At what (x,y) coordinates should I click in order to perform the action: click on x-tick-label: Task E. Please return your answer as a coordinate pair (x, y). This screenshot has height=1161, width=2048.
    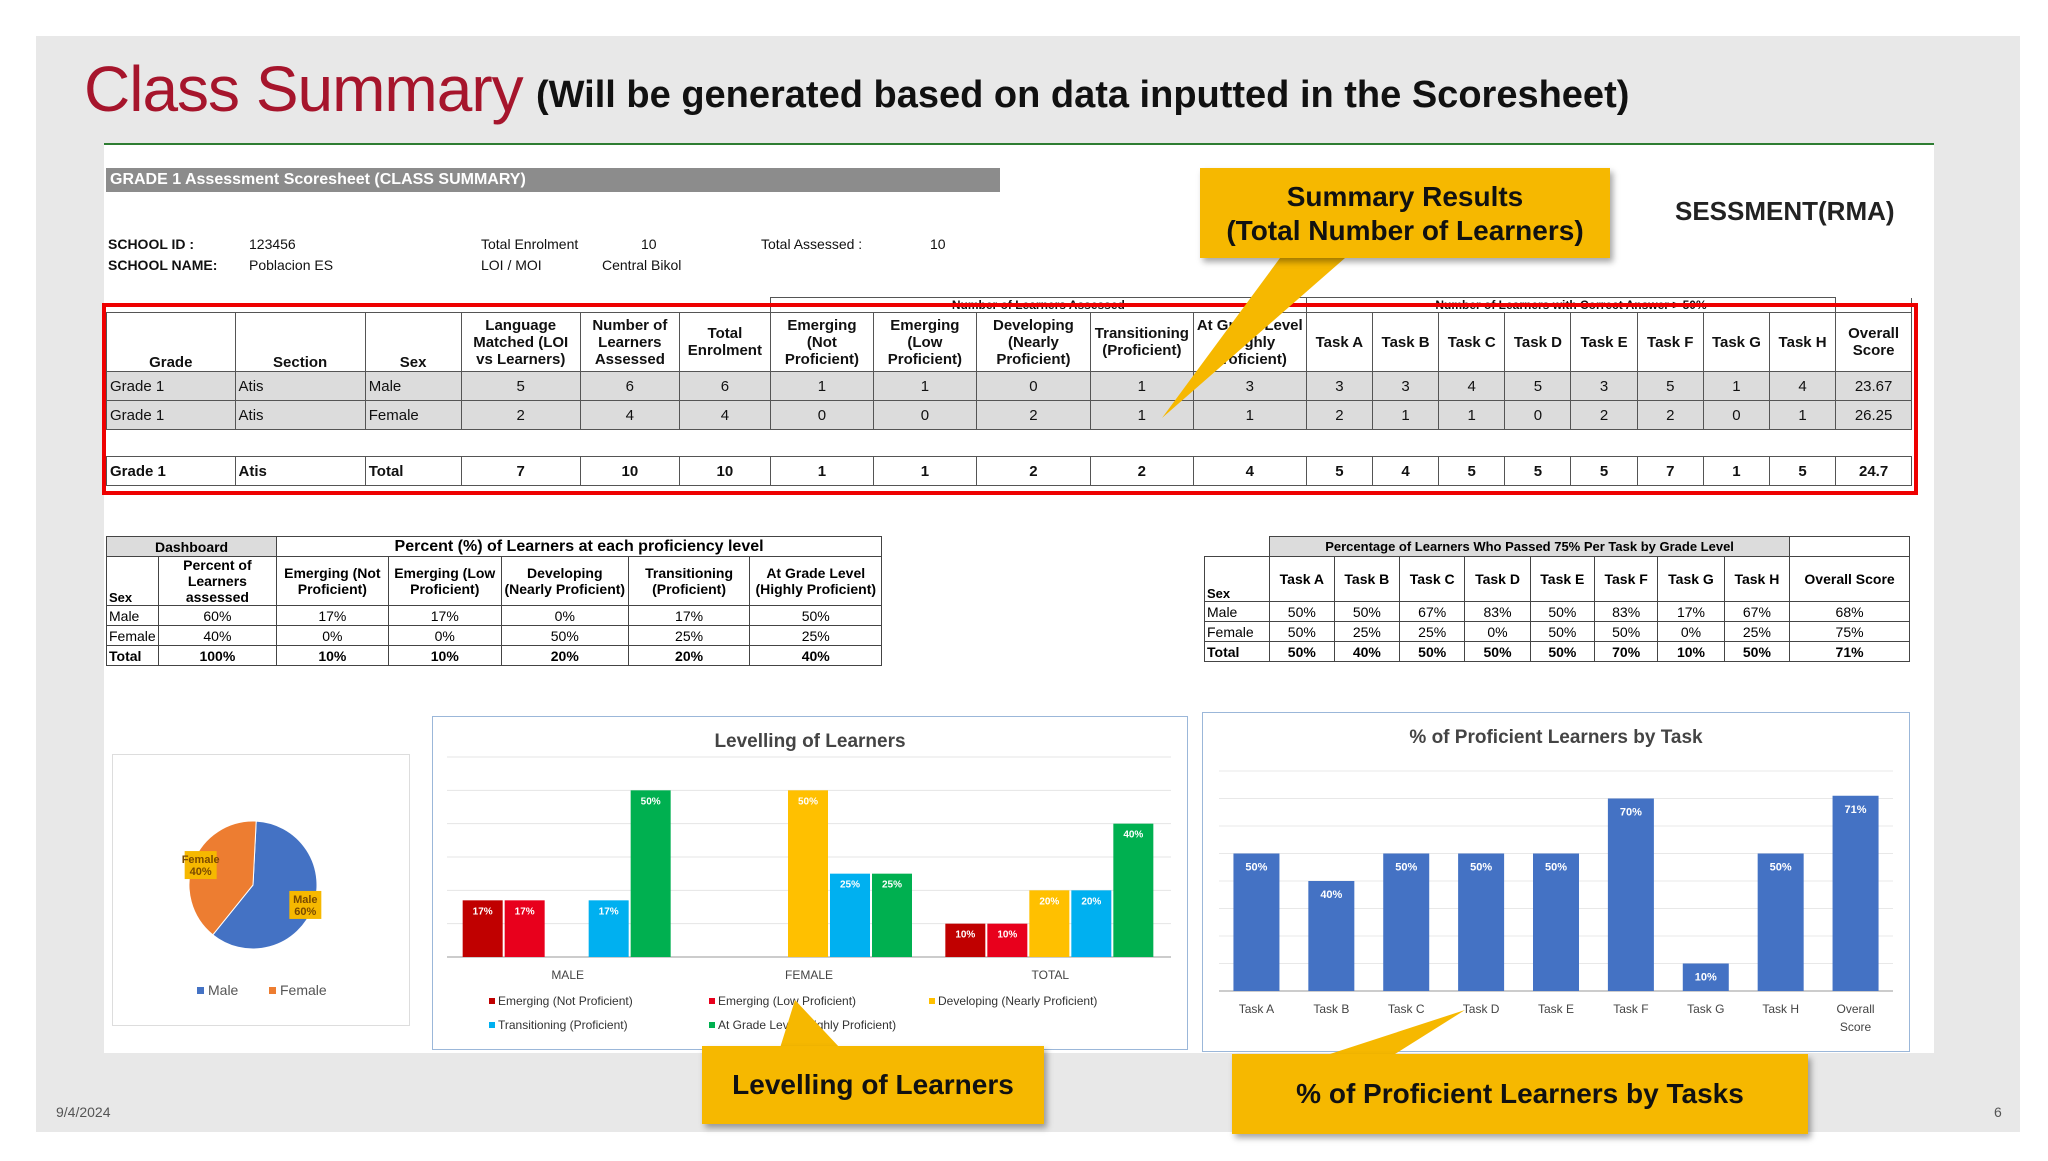
    Looking at the image, I should click on (1556, 1009).